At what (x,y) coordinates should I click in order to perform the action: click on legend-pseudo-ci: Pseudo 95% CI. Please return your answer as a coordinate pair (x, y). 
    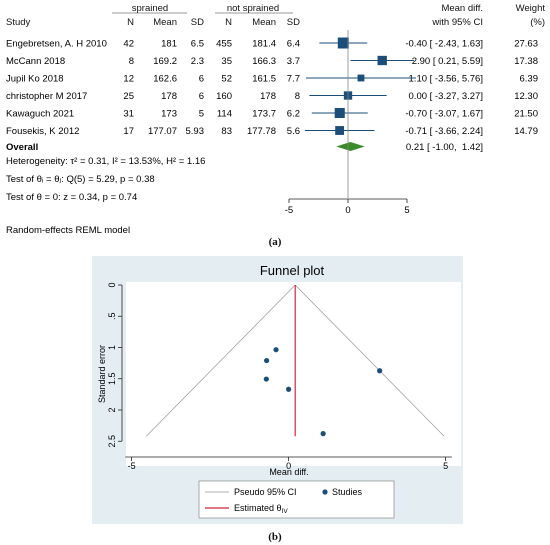
    Looking at the image, I should click on (265, 492).